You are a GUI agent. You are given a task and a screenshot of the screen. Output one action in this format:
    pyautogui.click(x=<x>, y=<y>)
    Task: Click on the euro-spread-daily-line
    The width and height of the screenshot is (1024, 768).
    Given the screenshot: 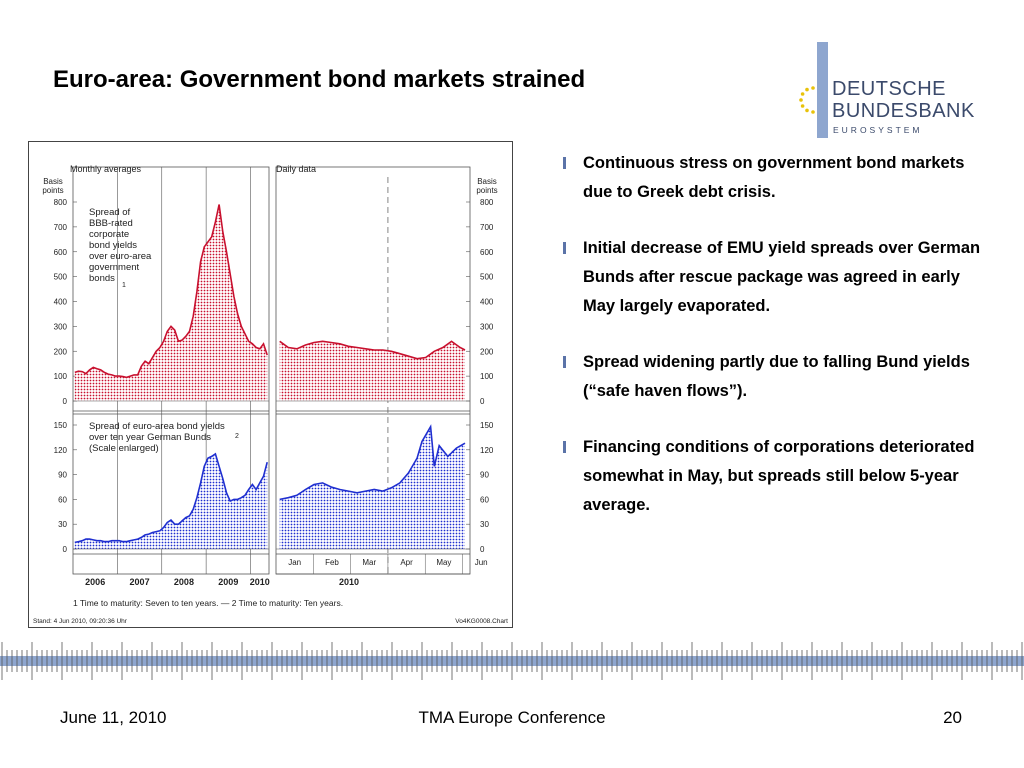 What is the action you would take?
    pyautogui.click(x=372, y=462)
    